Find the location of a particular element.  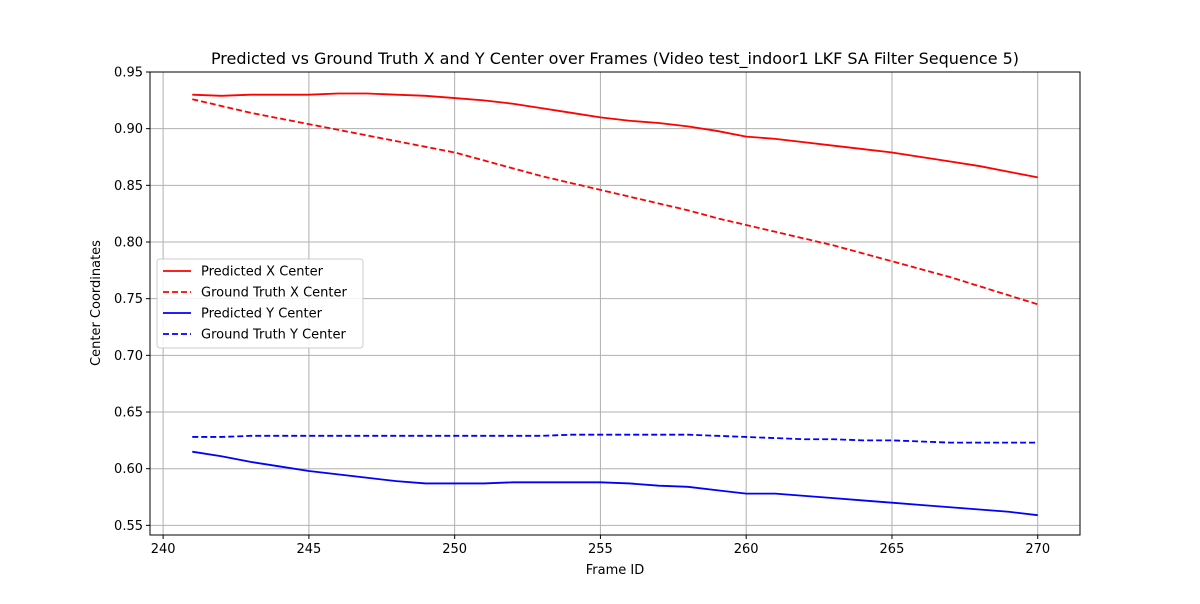

y-tick-label: 0.85 is located at coordinates (128, 186).